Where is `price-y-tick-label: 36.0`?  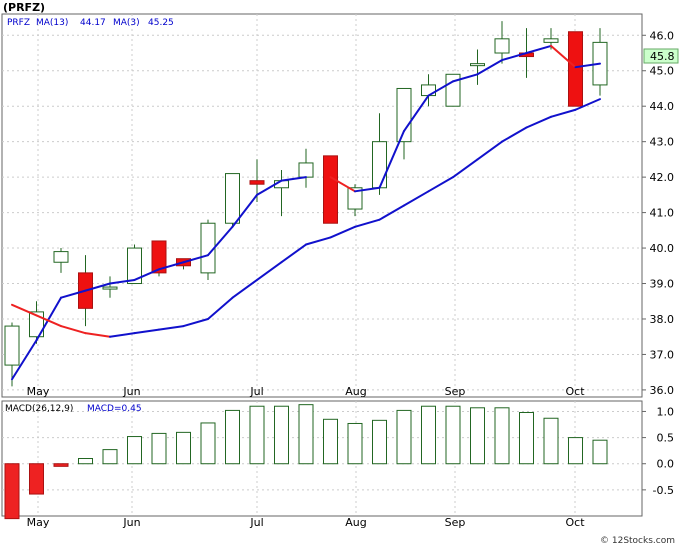
price-y-tick-label: 36.0 is located at coordinates (662, 390).